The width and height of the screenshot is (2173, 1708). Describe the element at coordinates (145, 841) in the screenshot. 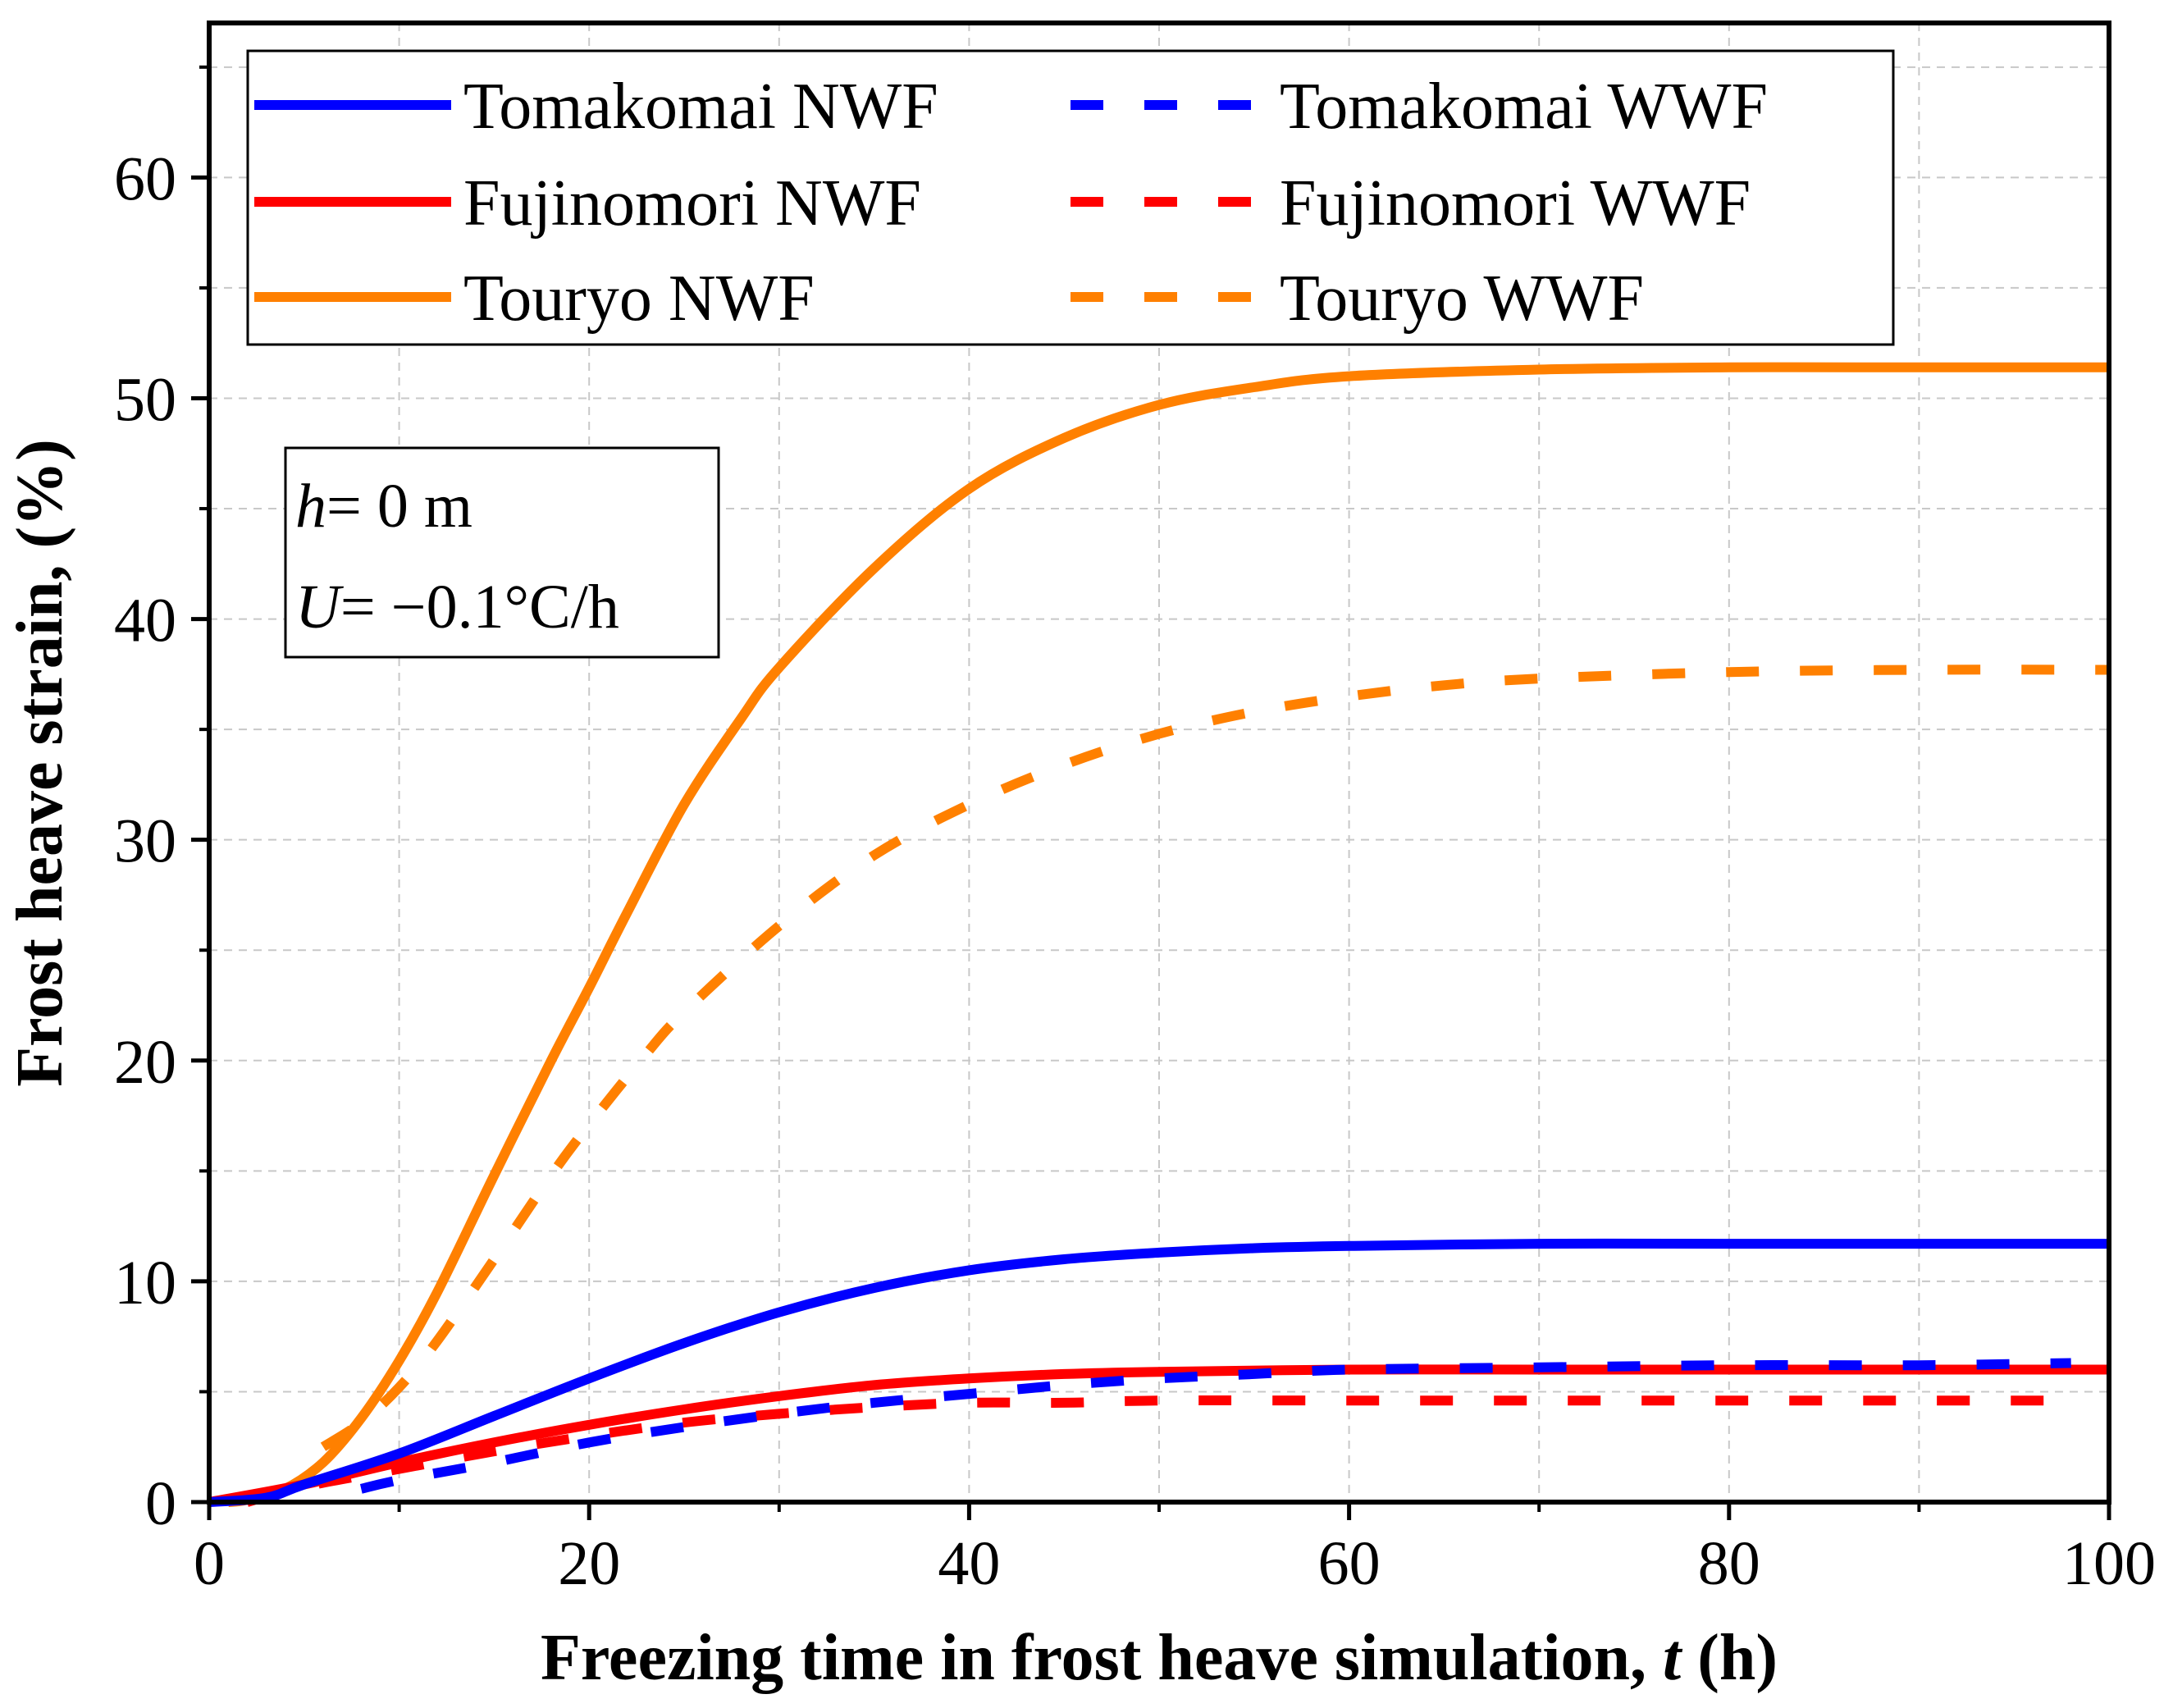

I see `y-tick-label: 30` at that location.